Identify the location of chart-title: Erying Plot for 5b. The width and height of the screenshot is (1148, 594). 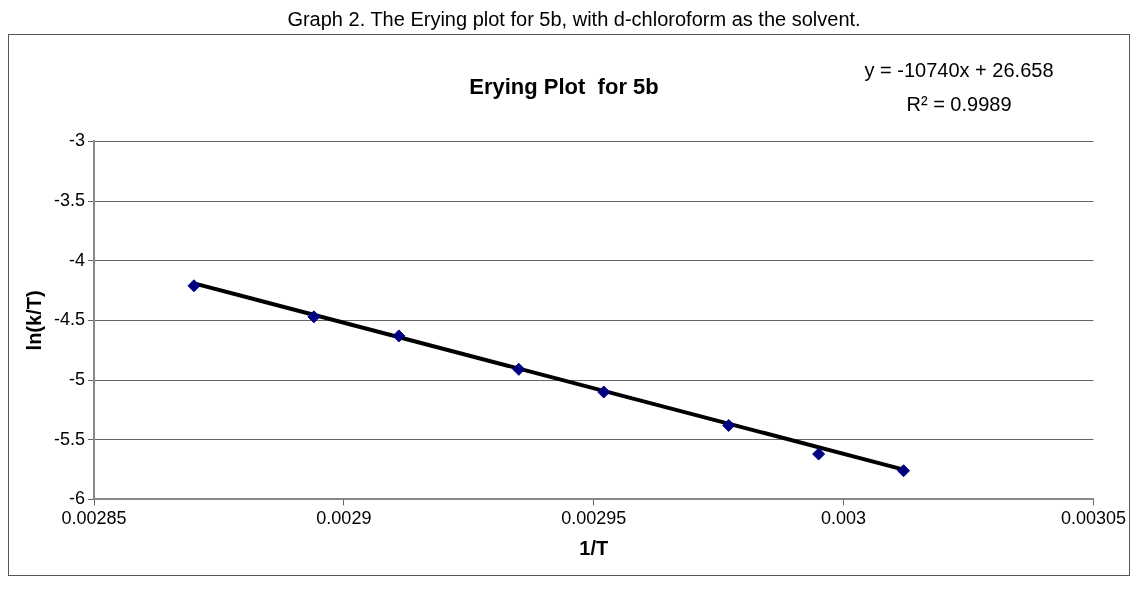
(564, 87).